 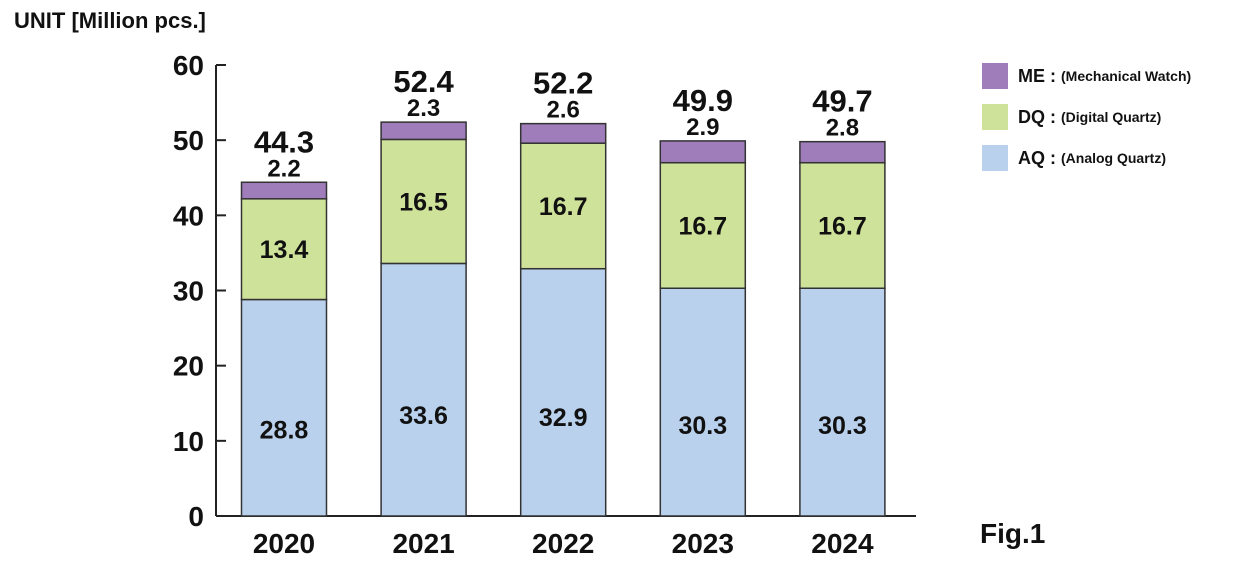 What do you see at coordinates (423, 416) in the screenshot?
I see `data-label-aq: 33.6` at bounding box center [423, 416].